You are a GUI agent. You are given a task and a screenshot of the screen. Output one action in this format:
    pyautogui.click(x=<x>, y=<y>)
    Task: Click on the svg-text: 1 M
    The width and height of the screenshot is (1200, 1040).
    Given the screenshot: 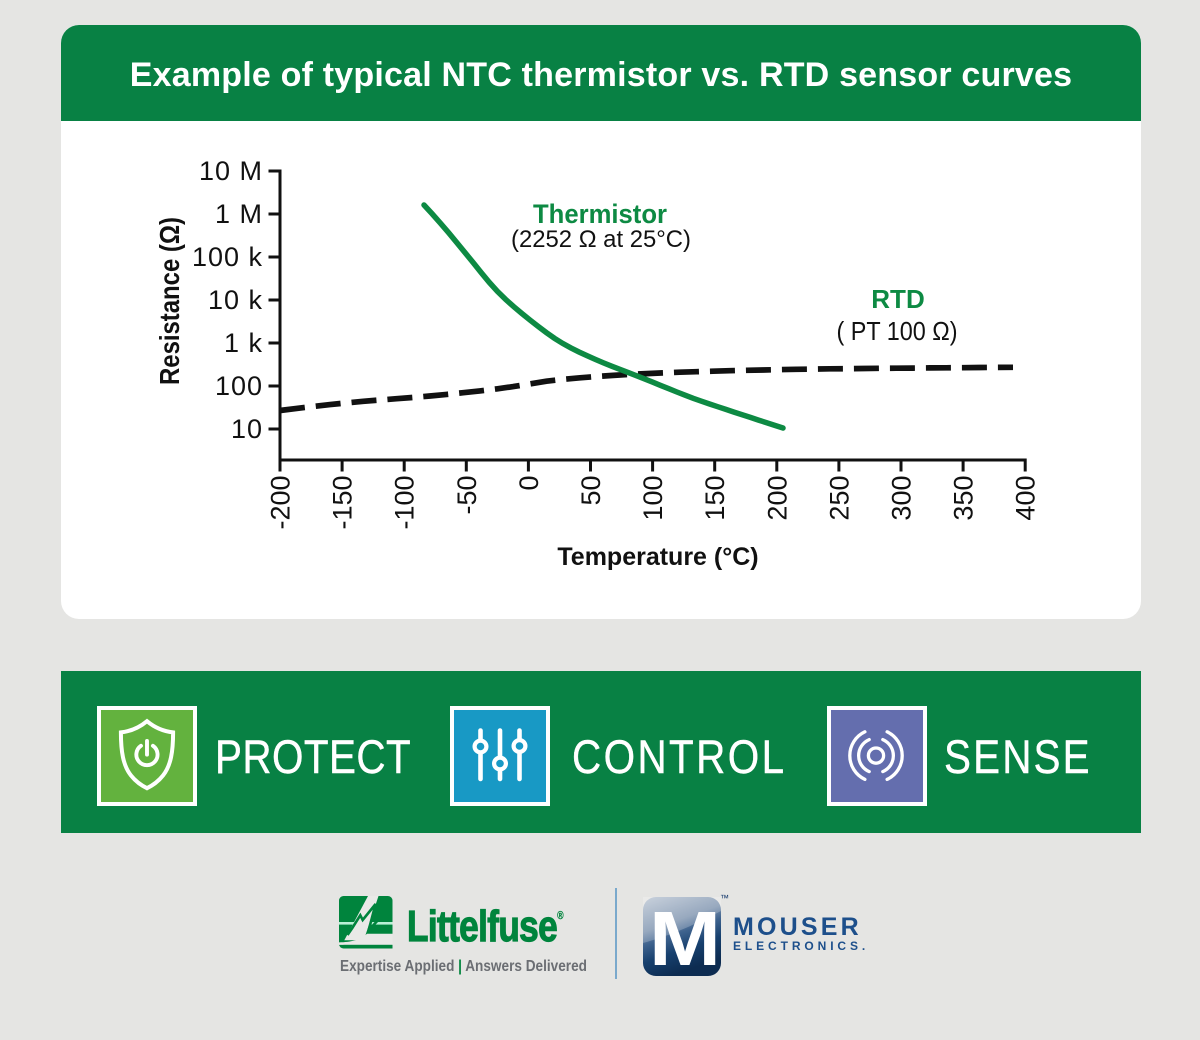 What is the action you would take?
    pyautogui.click(x=239, y=214)
    